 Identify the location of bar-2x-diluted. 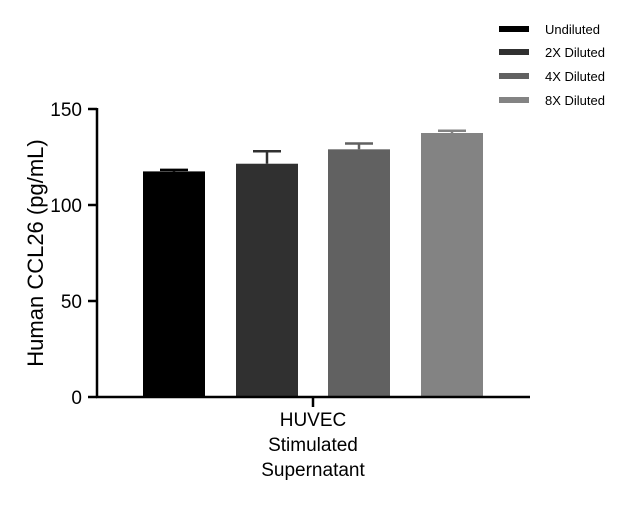
(267, 280).